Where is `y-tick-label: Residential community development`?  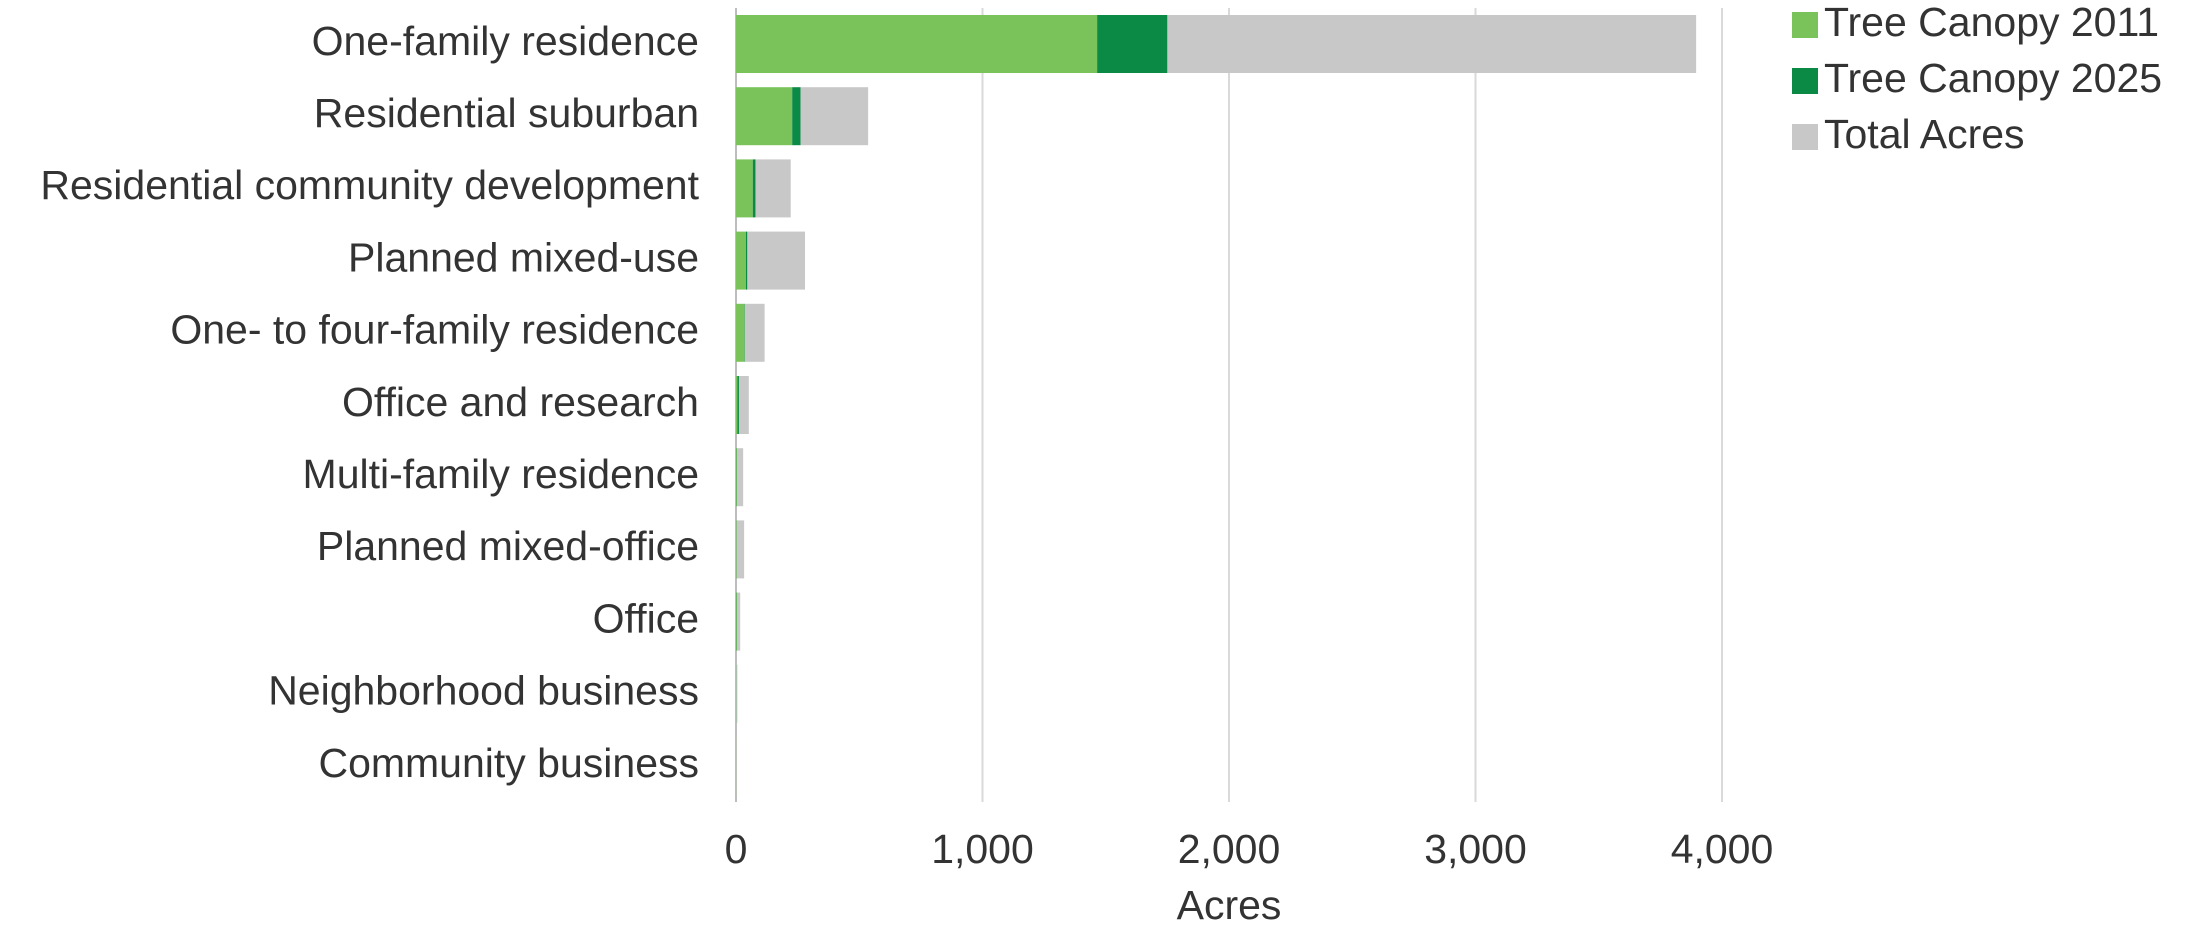
y-tick-label: Residential community development is located at coordinates (369, 185).